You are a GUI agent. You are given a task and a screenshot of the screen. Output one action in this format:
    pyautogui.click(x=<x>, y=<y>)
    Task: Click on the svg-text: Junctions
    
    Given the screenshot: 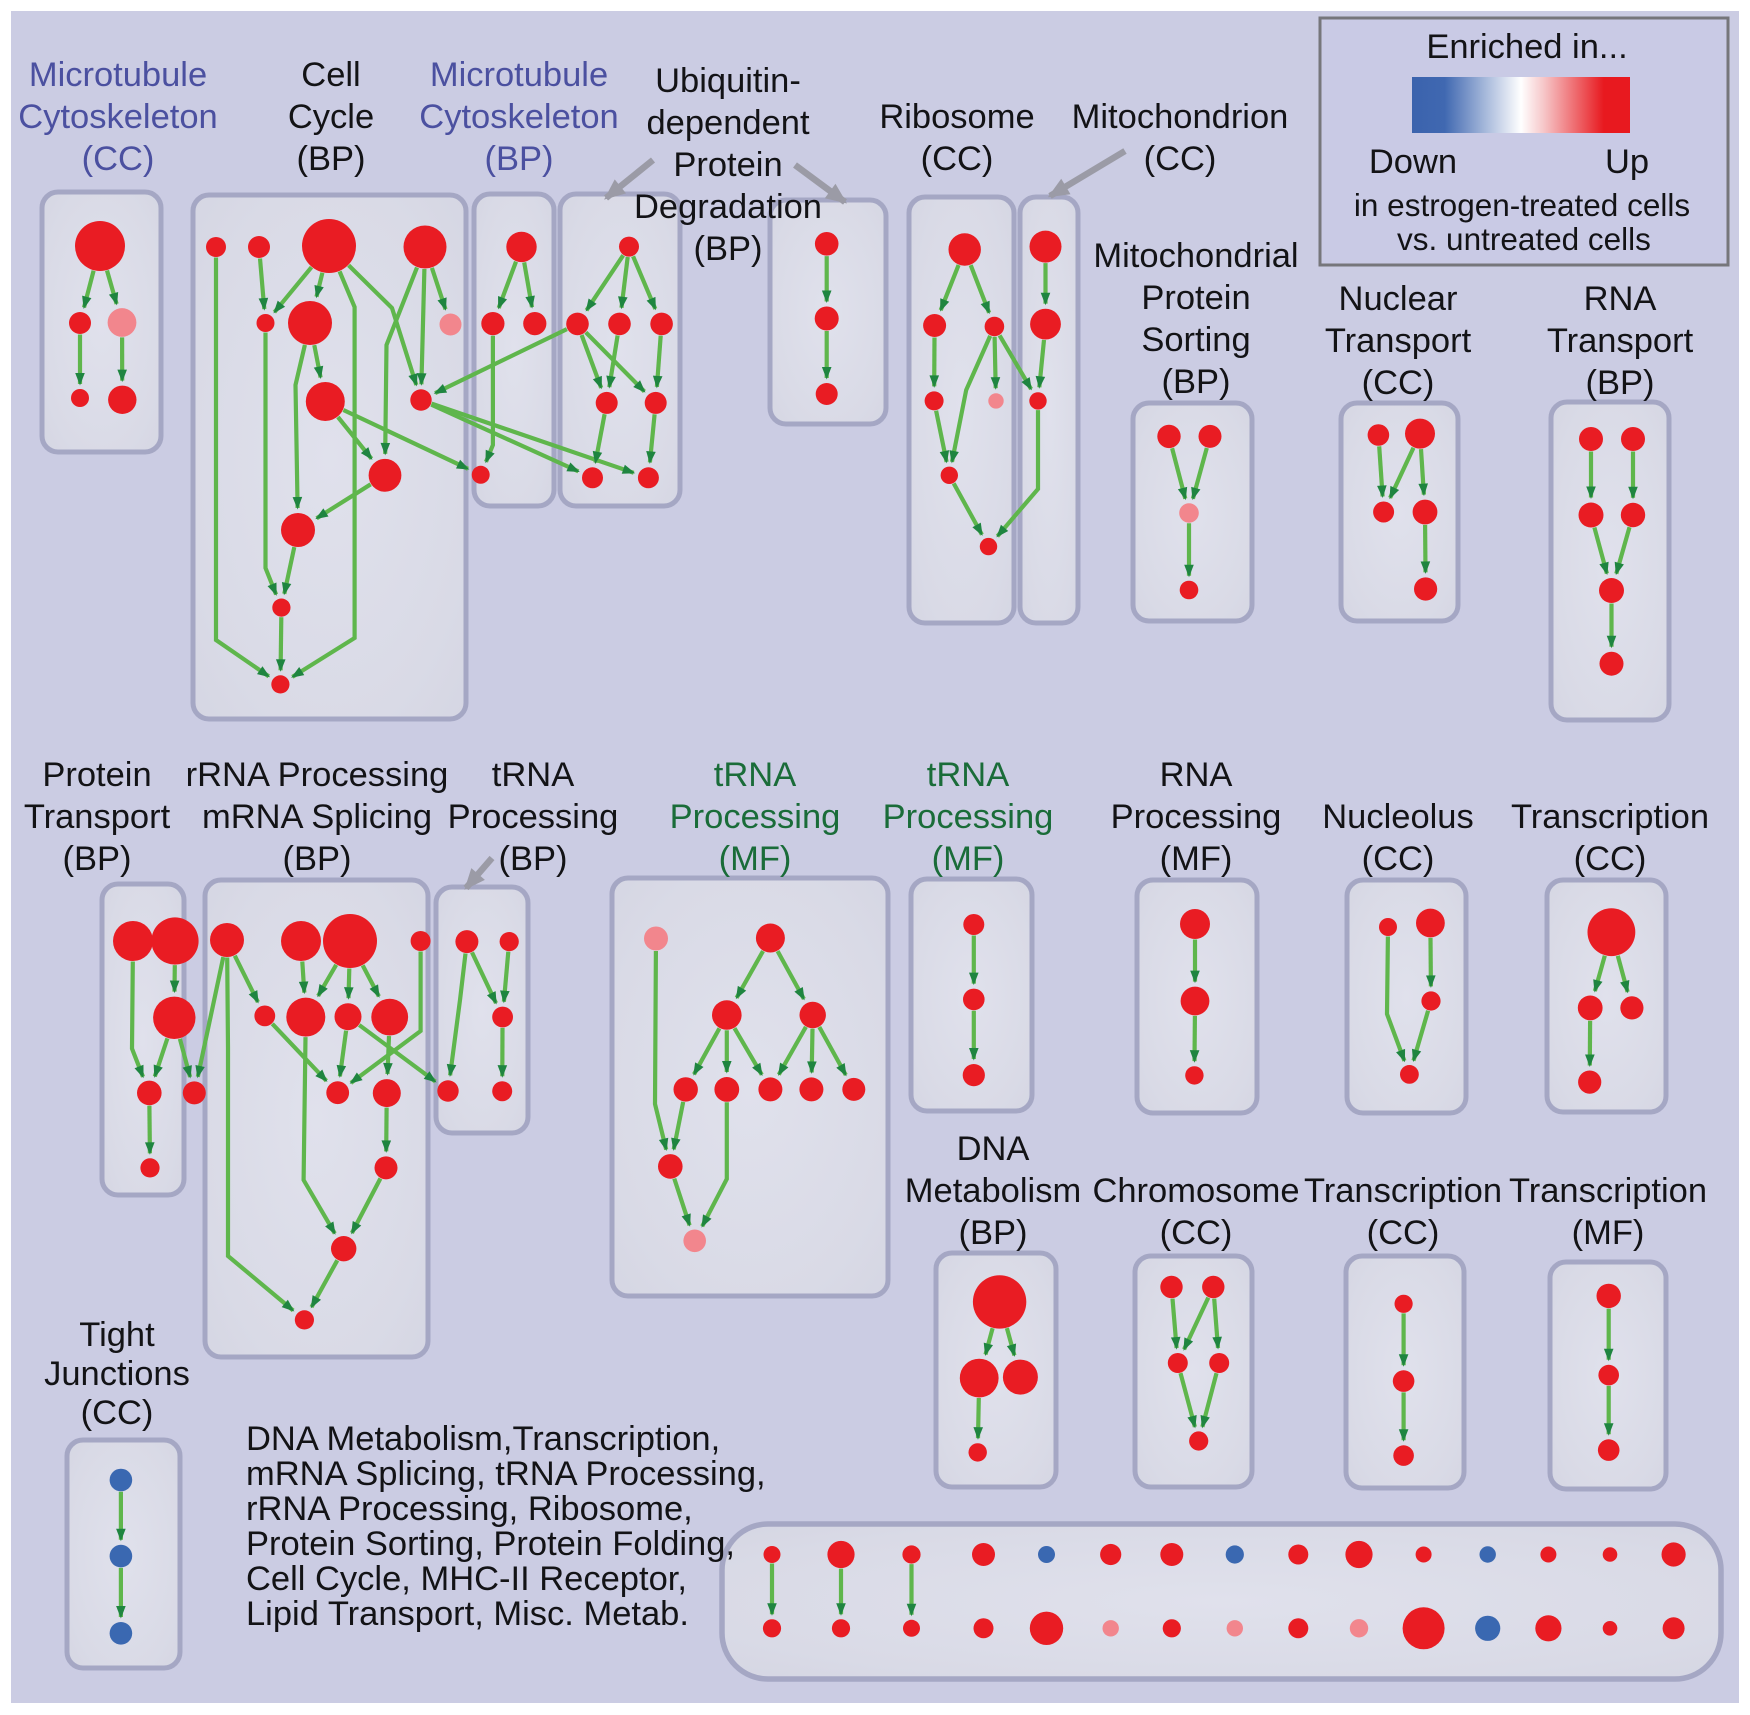 What is the action you would take?
    pyautogui.click(x=117, y=1374)
    